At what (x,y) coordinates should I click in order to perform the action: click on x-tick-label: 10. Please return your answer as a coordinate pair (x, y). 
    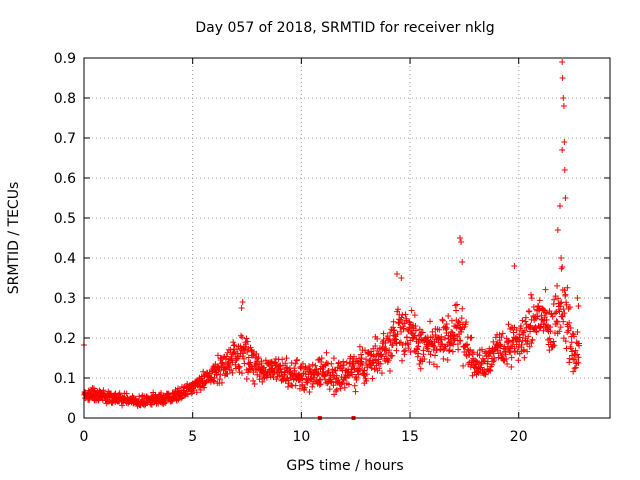
    Looking at the image, I should click on (301, 437).